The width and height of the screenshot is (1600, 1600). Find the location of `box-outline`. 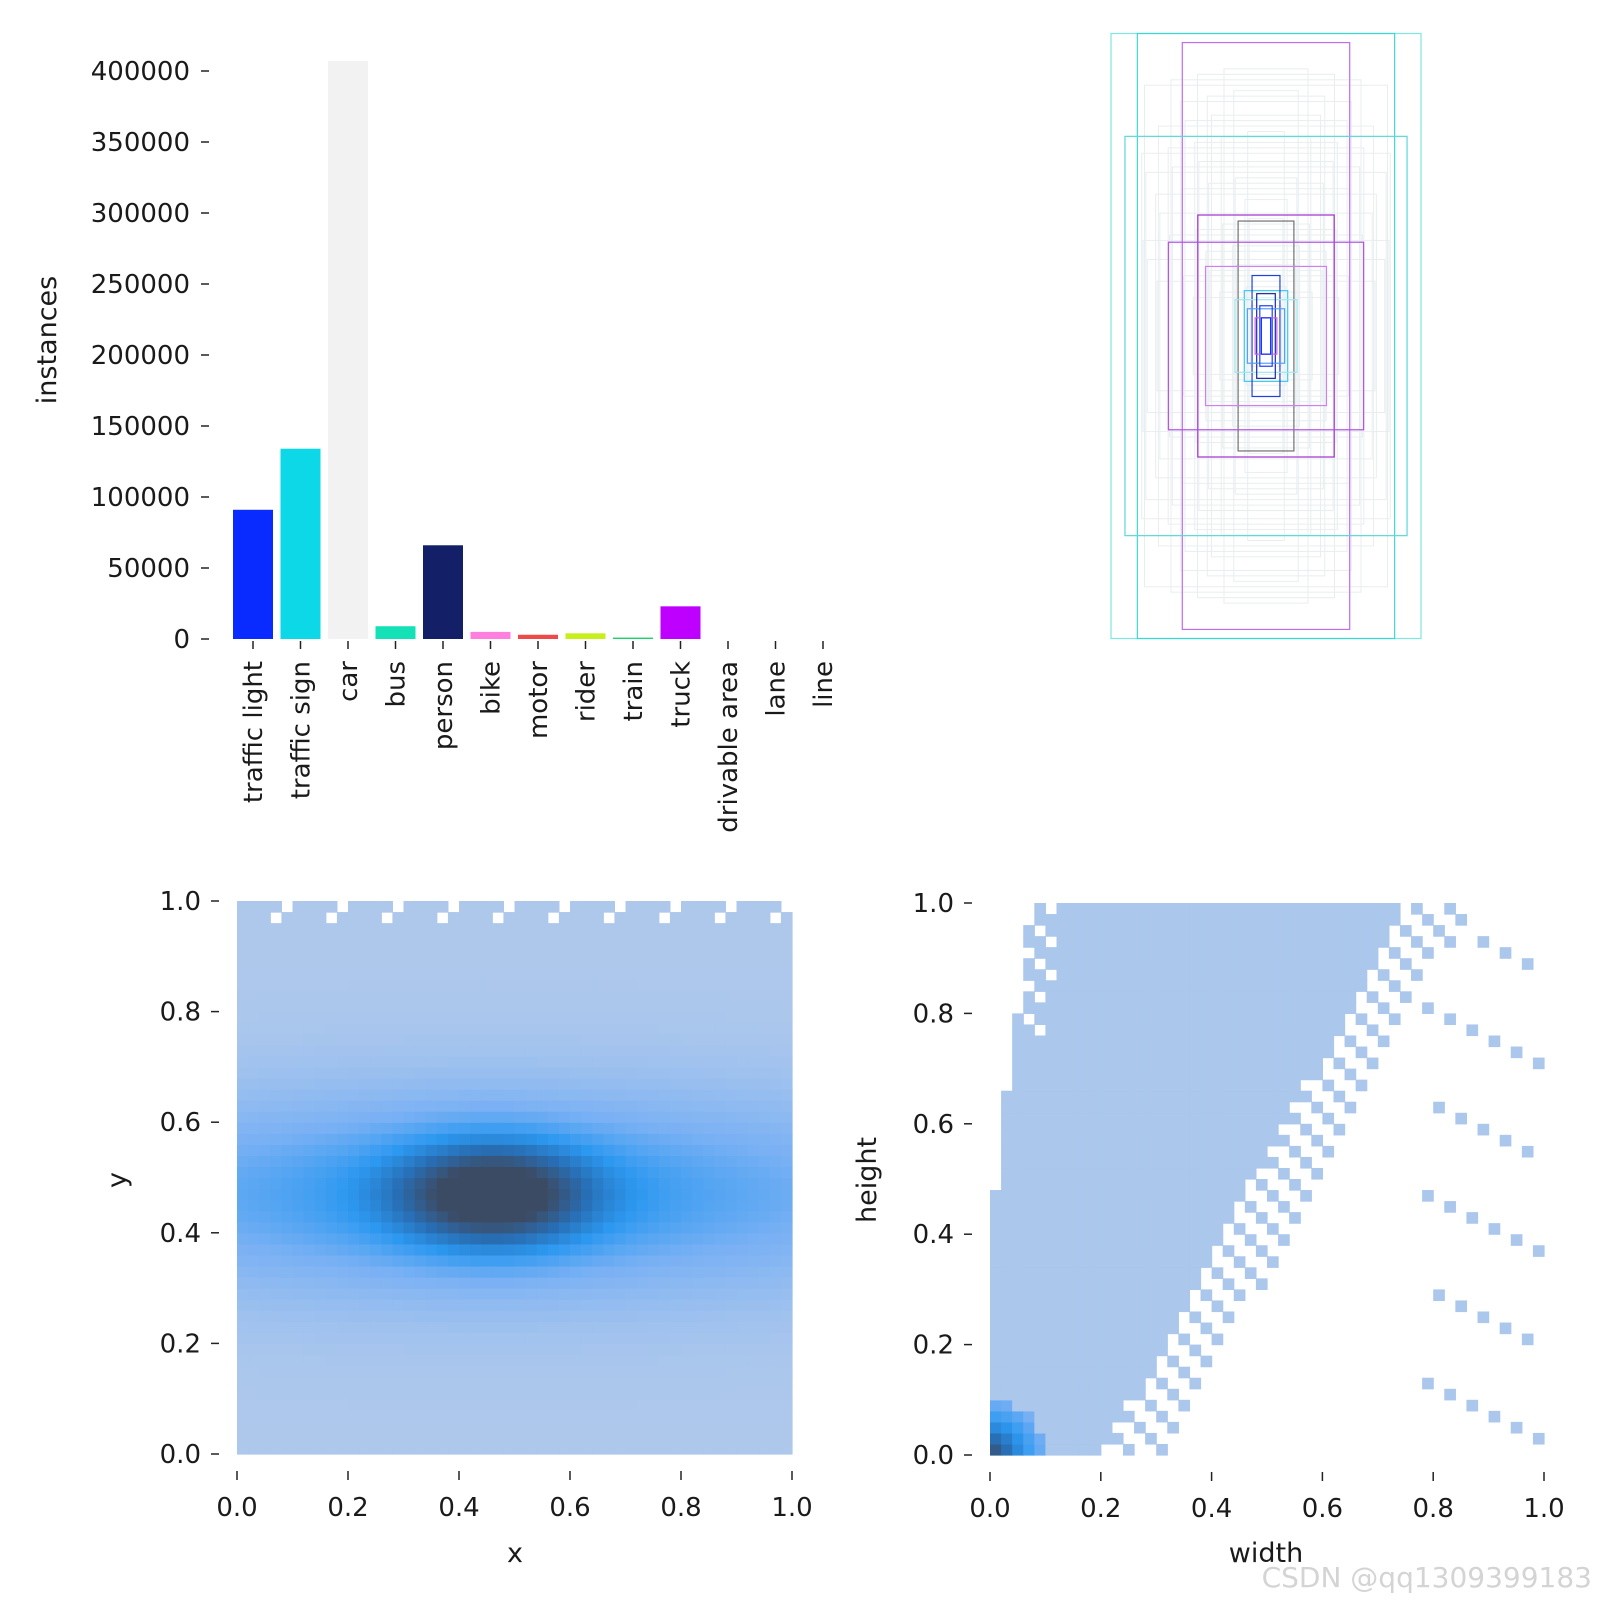

box-outline is located at coordinates (1266, 336).